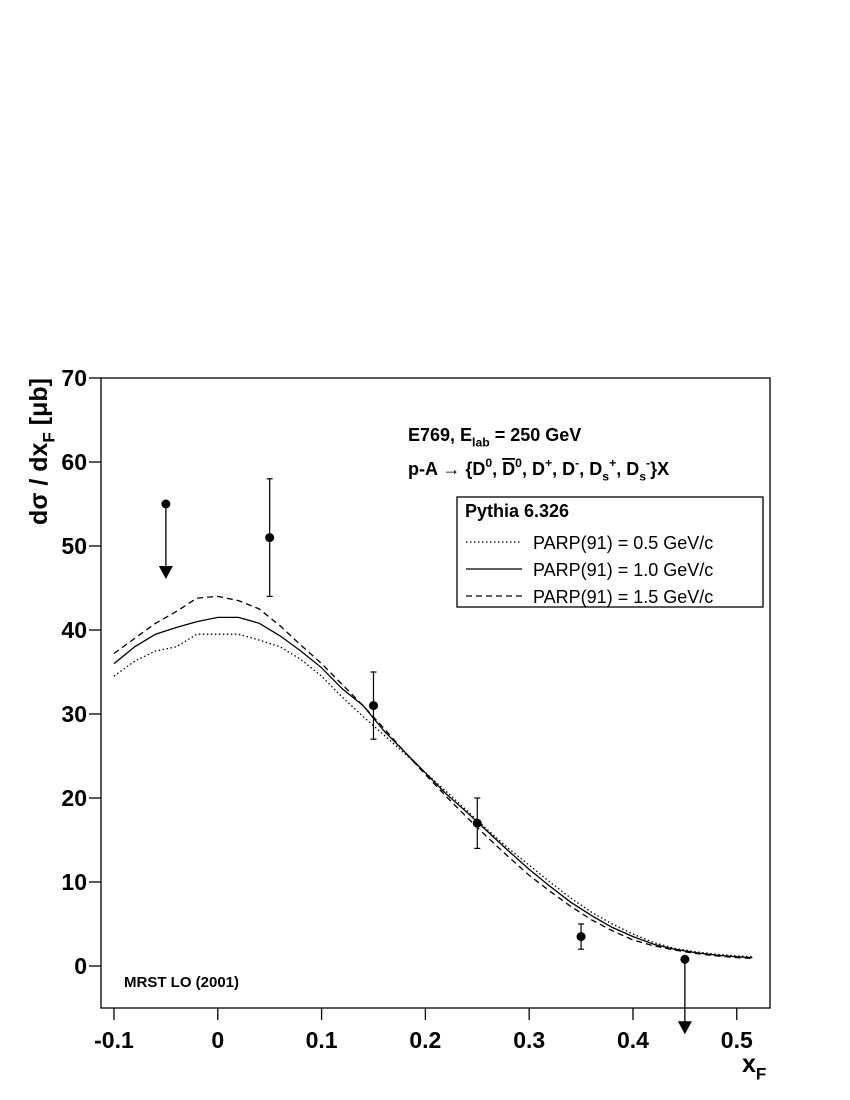 The height and width of the screenshot is (1100, 850). Describe the element at coordinates (80, 966) in the screenshot. I see `y-tick-label: 0` at that location.